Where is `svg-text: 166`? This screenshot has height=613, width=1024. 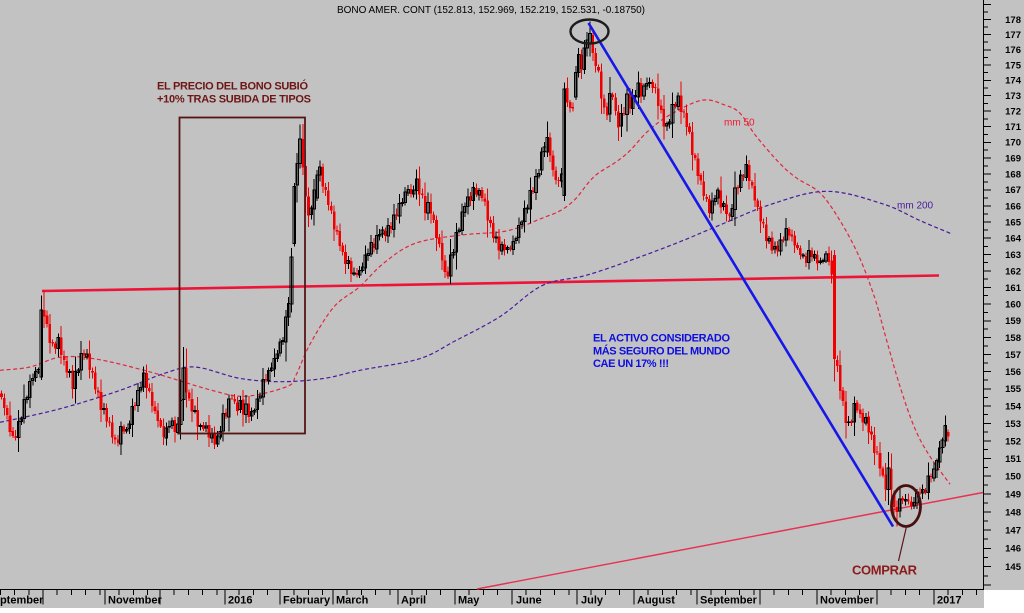
svg-text: 166 is located at coordinates (1013, 206).